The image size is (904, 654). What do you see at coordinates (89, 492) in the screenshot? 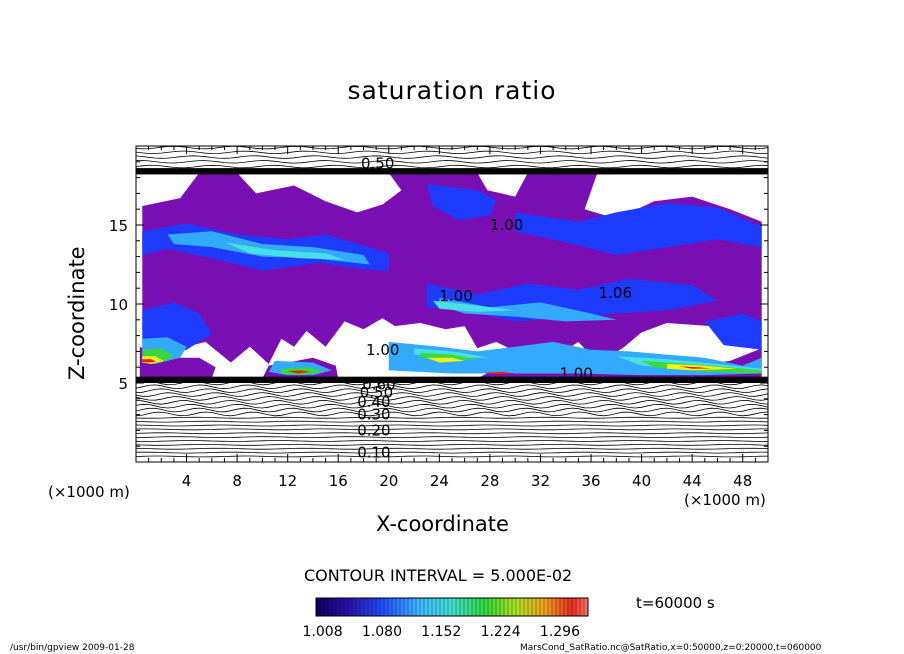
I see `x-axis-unit-left: (×1000 m)` at bounding box center [89, 492].